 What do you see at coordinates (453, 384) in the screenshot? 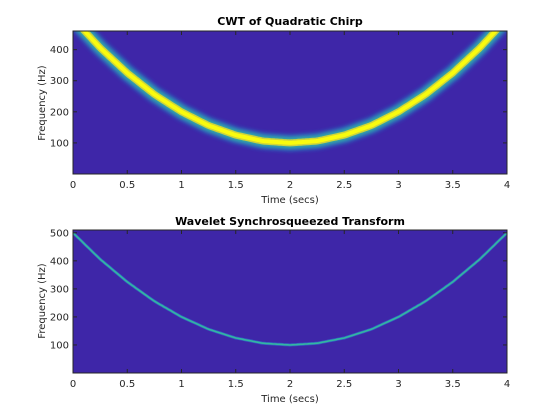
I see `sst-x-tick-label: 3.5` at bounding box center [453, 384].